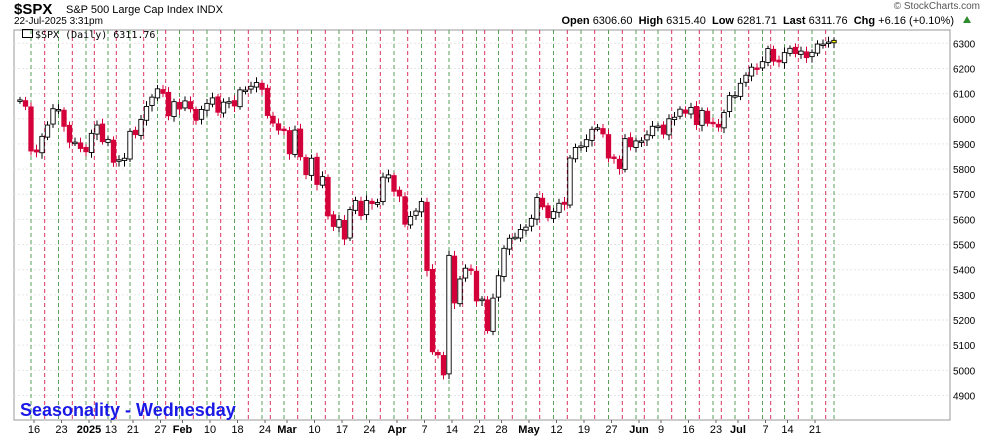 The image size is (990, 438). I want to click on chg-value: +6.16 (+0.10%), so click(916, 21).